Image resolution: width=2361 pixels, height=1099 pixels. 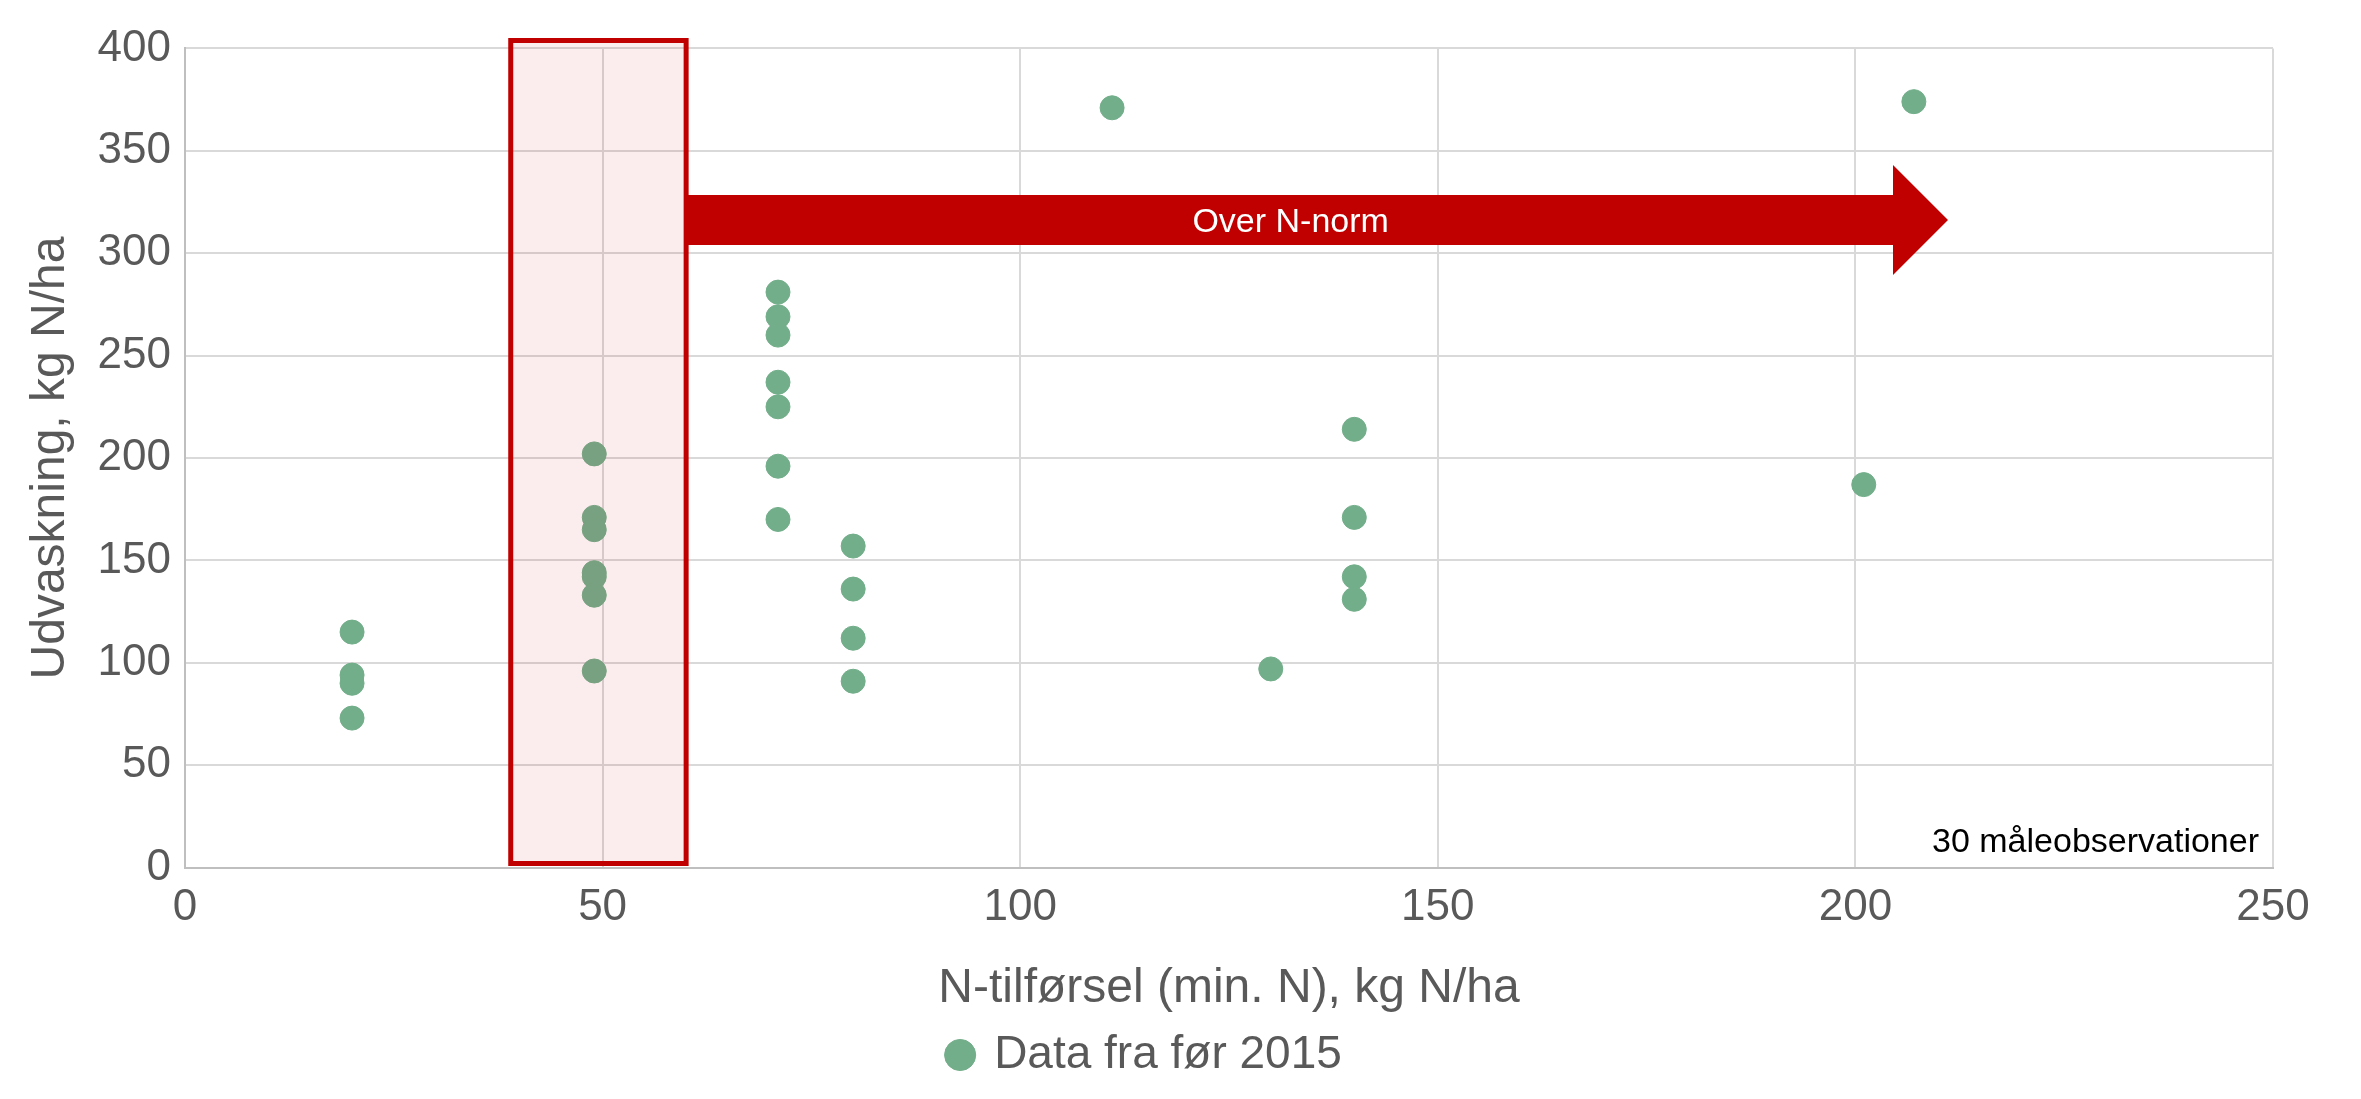 I want to click on x-tick-label: 150, so click(x=1438, y=905).